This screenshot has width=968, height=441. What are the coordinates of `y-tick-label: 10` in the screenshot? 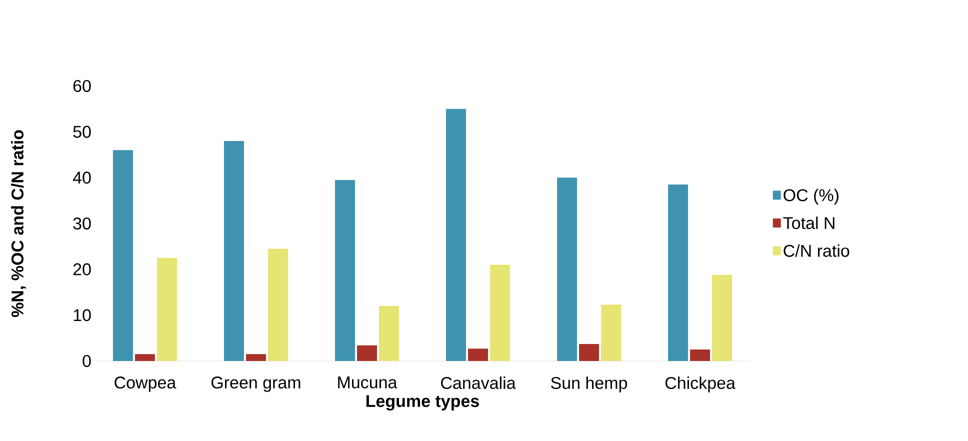 It's located at (82, 315).